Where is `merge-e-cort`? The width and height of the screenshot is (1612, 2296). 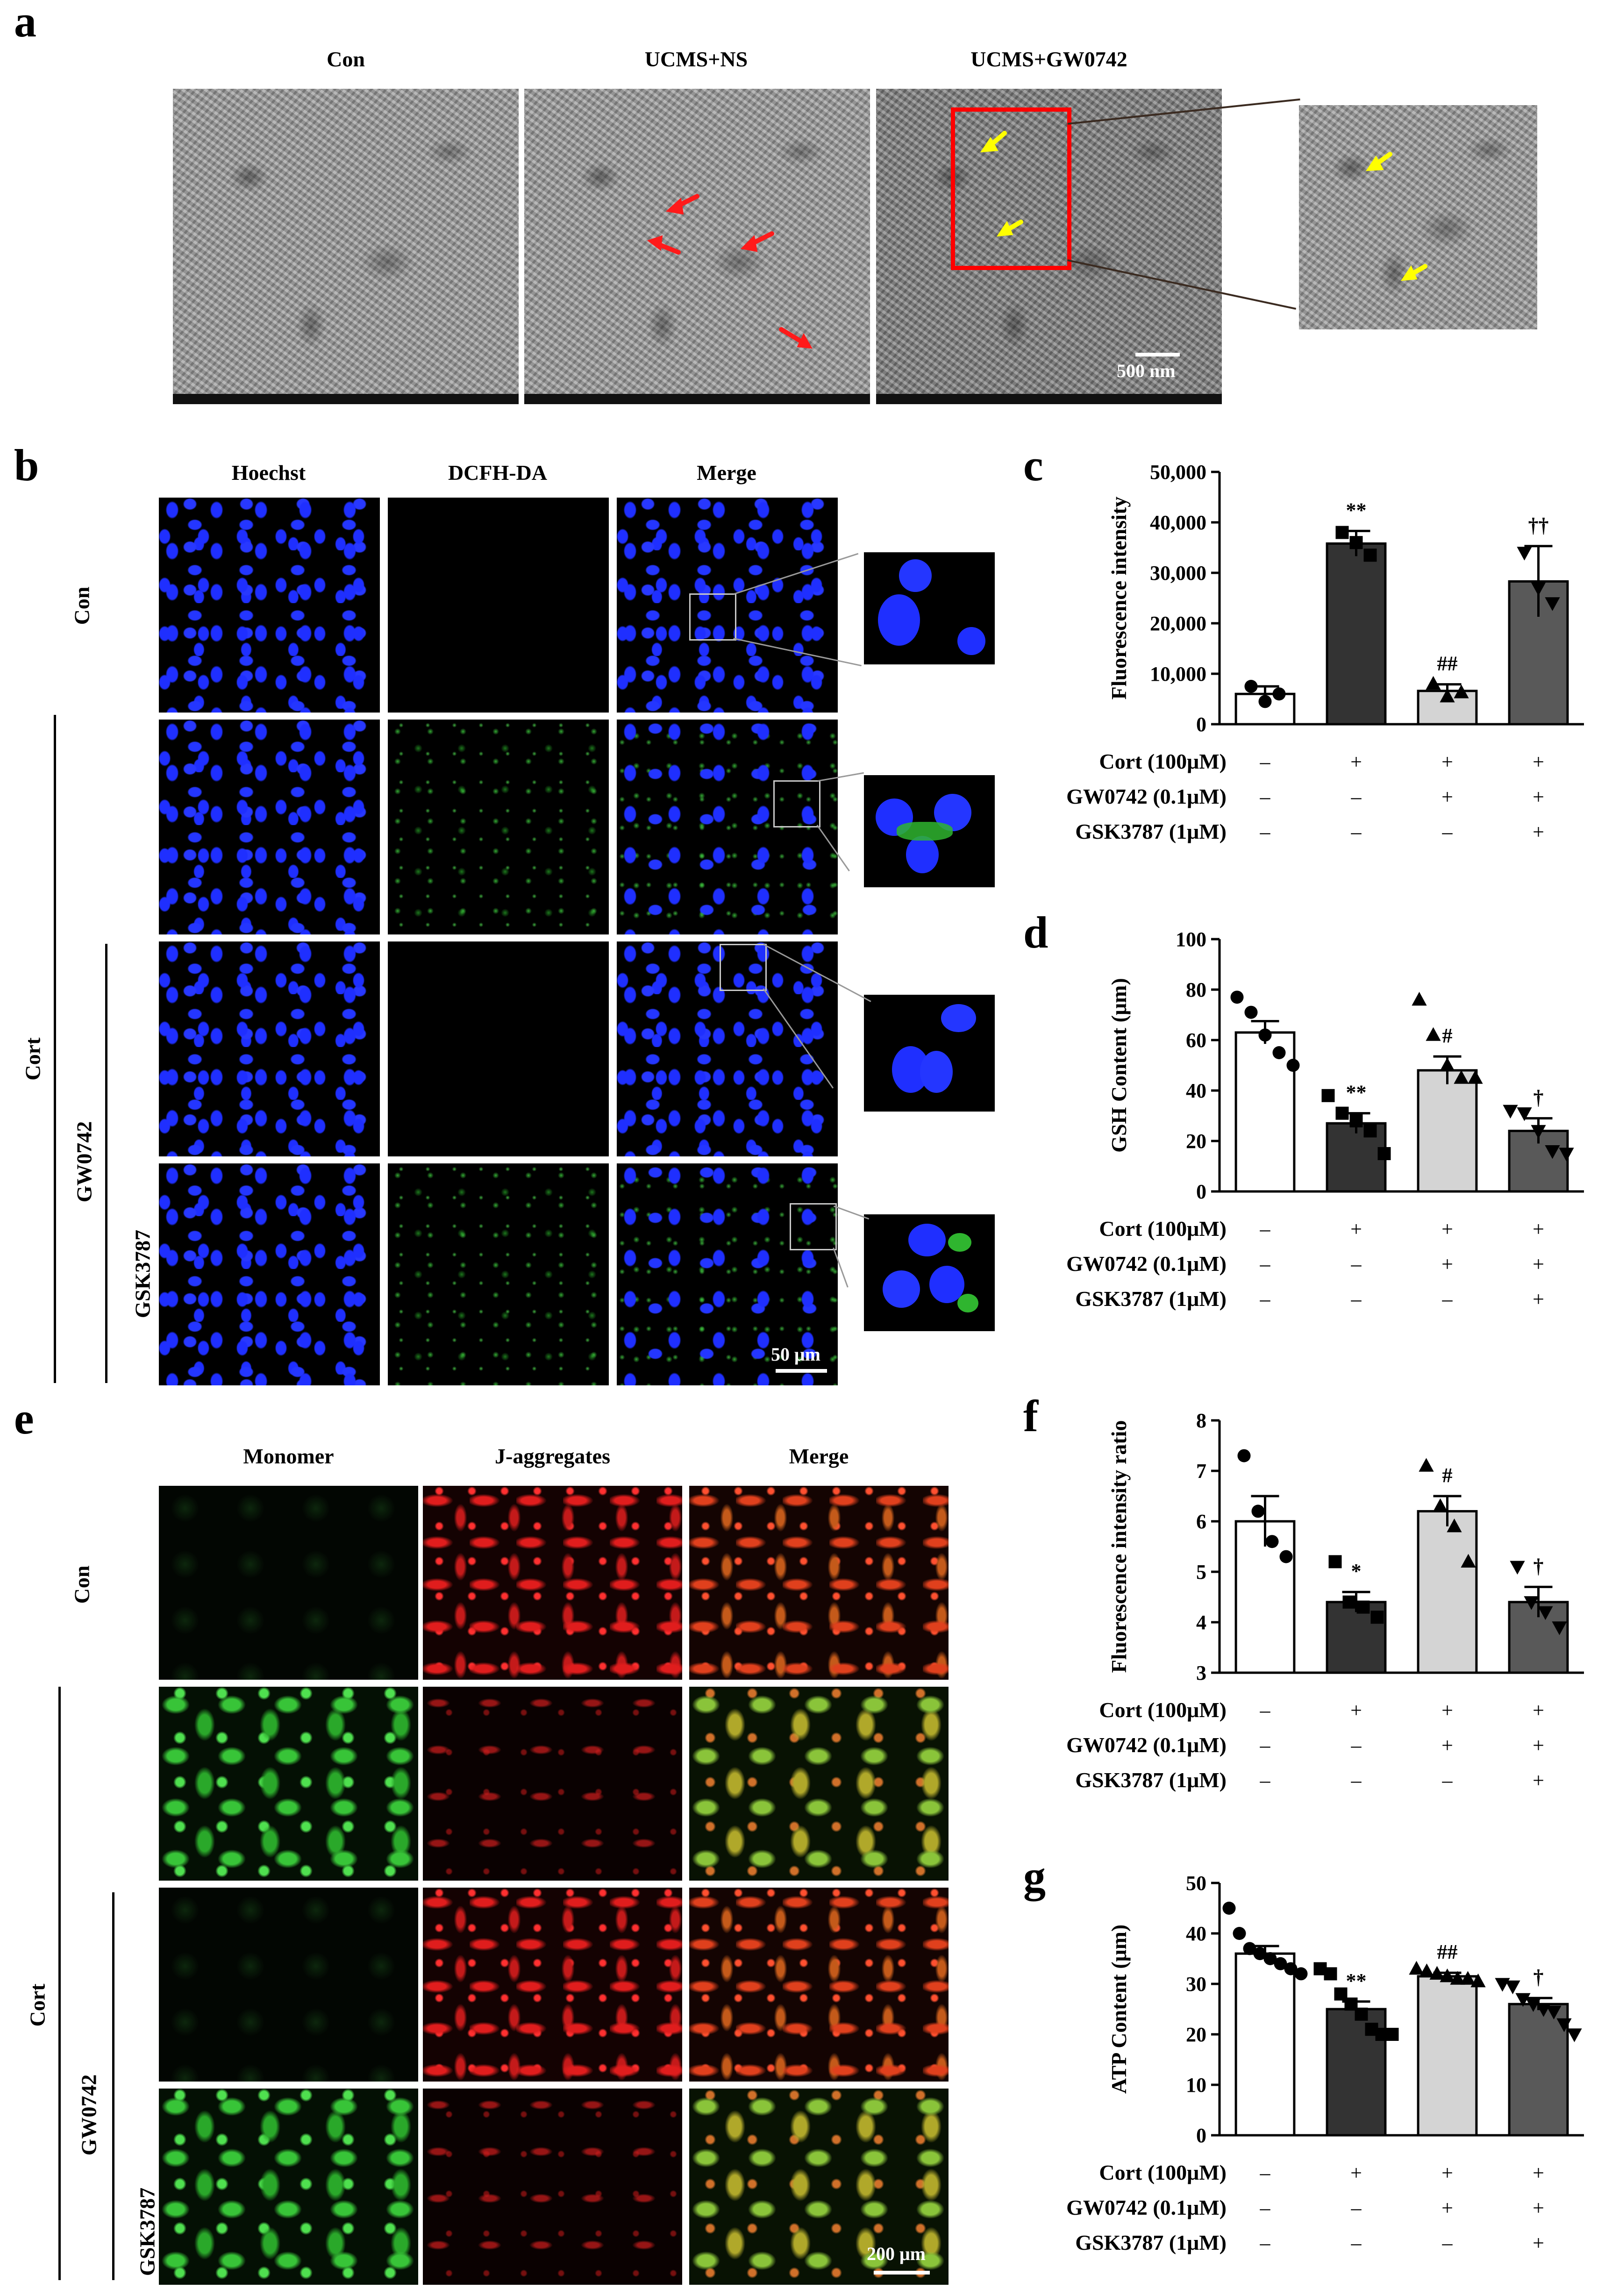
merge-e-cort is located at coordinates (819, 1784).